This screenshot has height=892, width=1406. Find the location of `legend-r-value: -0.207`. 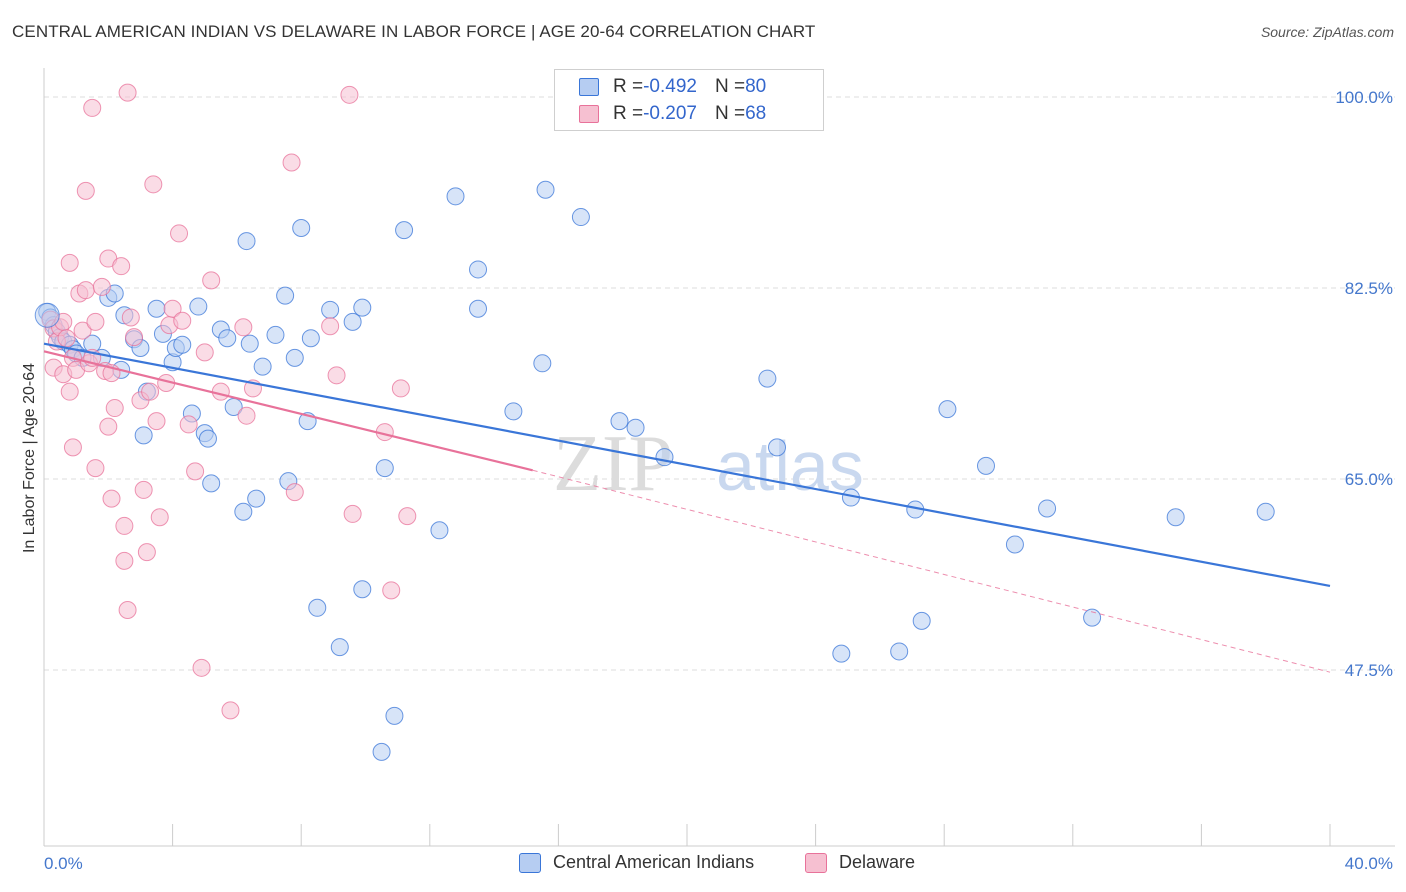

legend-r-value: -0.207 is located at coordinates (670, 113).